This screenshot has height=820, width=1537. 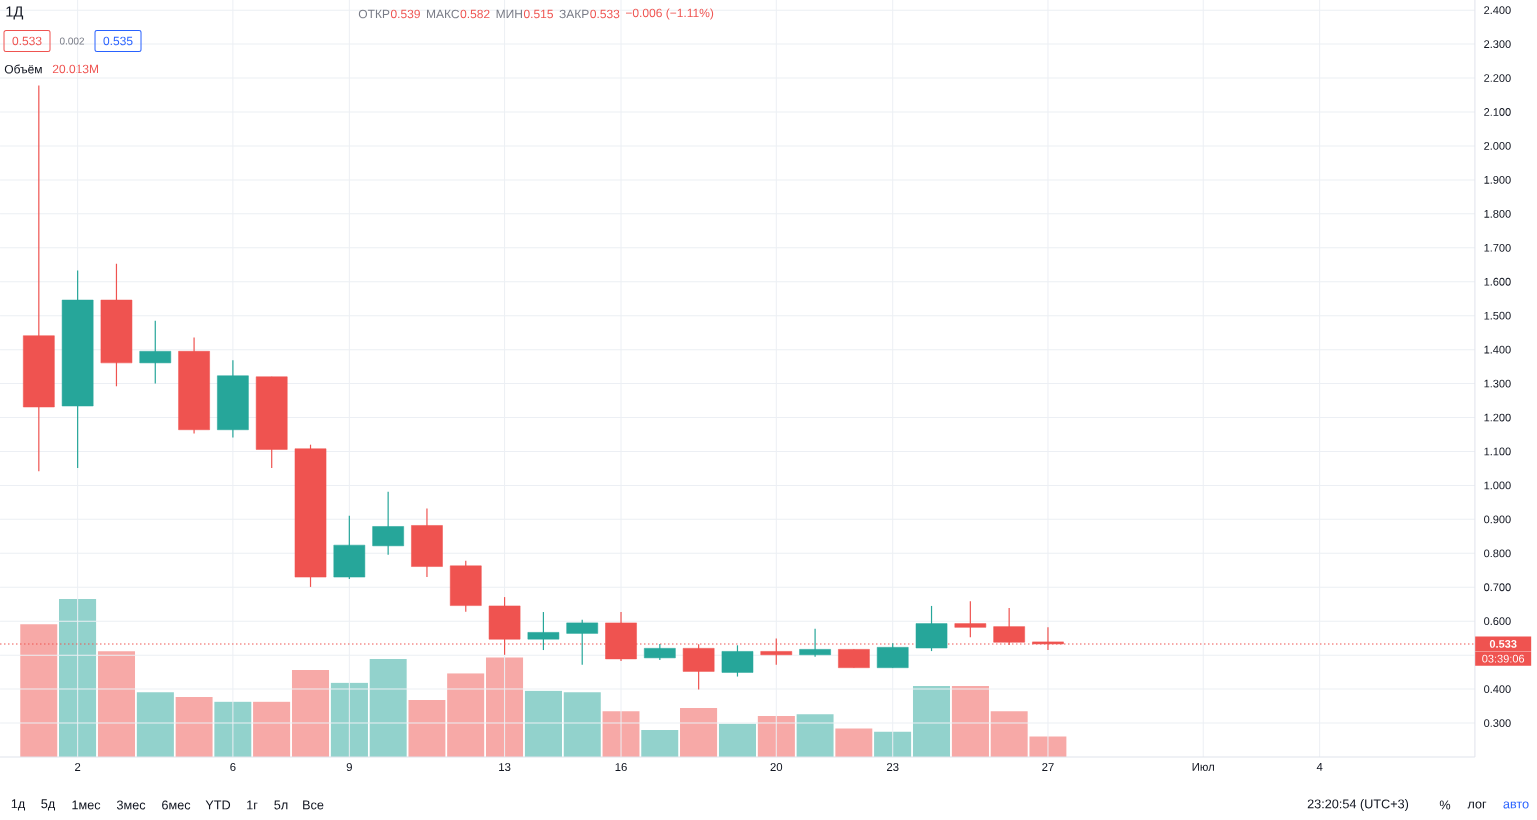 What do you see at coordinates (892, 767) in the screenshot?
I see `x-tick-label: 23` at bounding box center [892, 767].